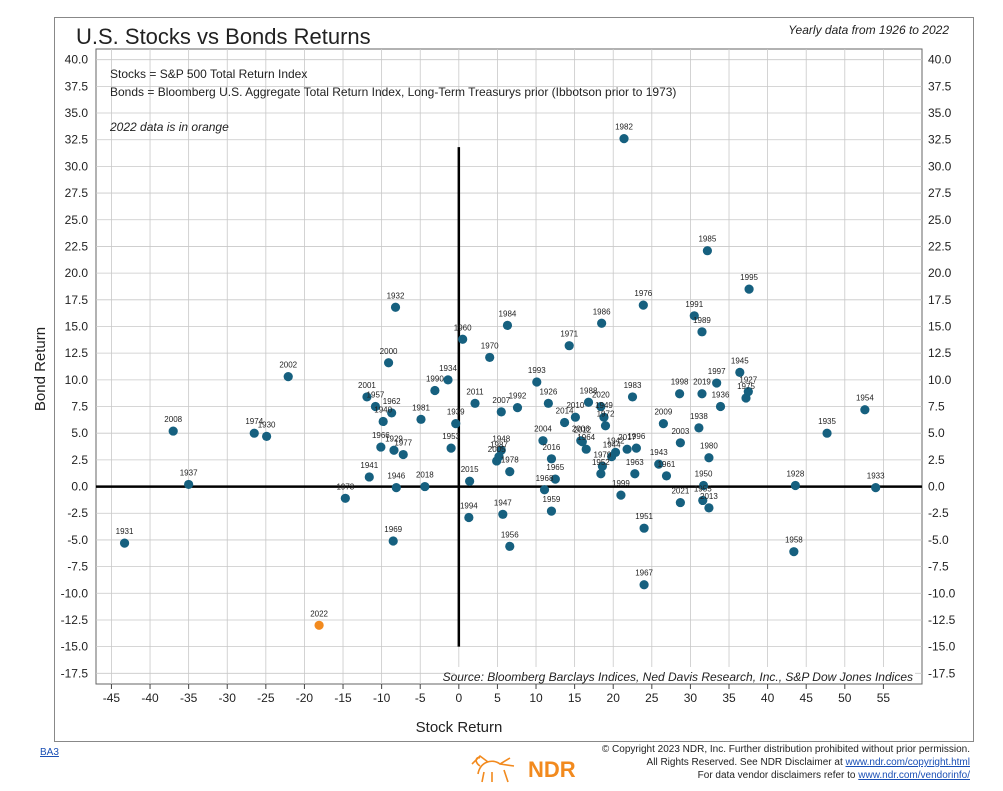 The height and width of the screenshot is (791, 1003). Describe the element at coordinates (267, 424) in the screenshot. I see `point-label-1930: 1930` at that location.